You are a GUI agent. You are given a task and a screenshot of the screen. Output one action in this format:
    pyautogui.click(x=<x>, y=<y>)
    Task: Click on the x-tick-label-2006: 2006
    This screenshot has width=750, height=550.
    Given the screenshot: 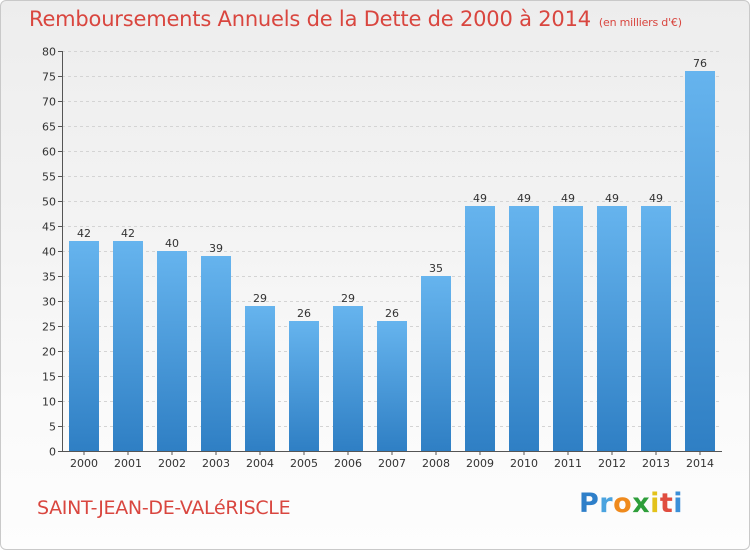 What is the action you would take?
    pyautogui.click(x=348, y=463)
    